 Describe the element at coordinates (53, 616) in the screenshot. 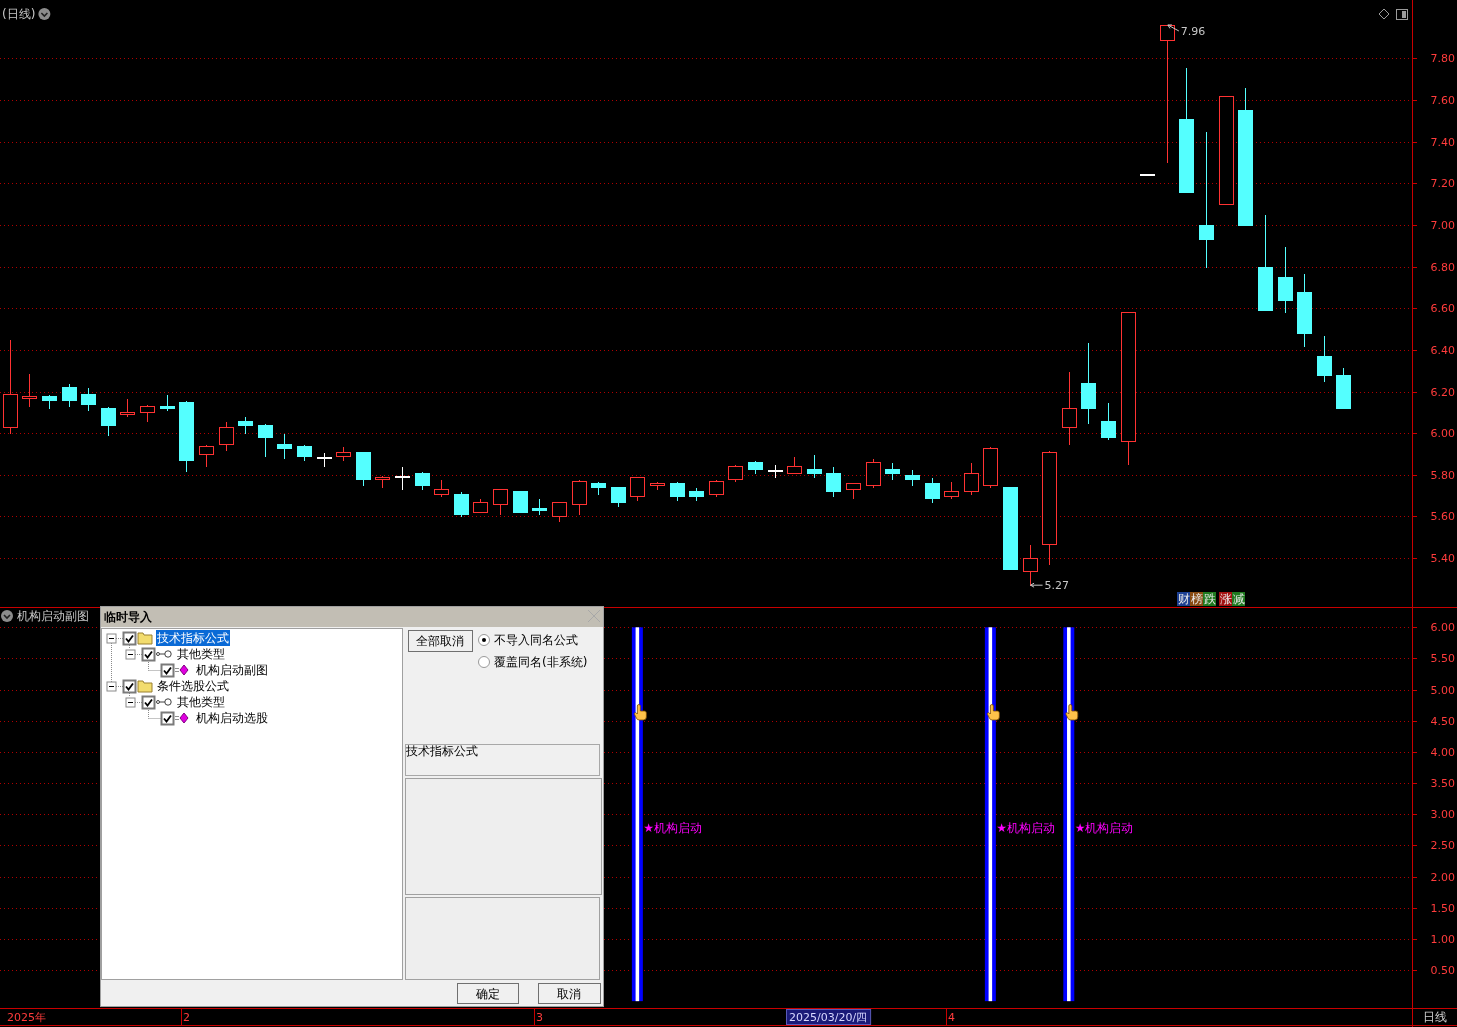

I see `title: 机构启动副图` at that location.